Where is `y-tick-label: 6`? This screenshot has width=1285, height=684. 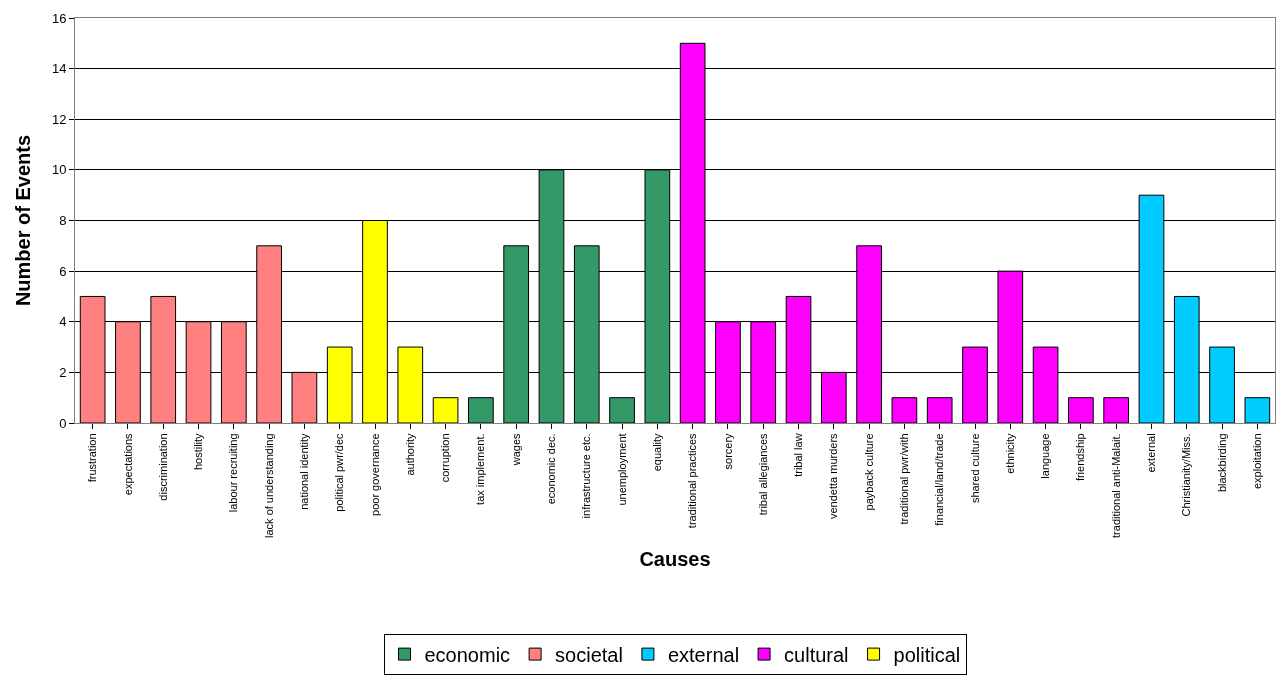
y-tick-label: 6 is located at coordinates (63, 271).